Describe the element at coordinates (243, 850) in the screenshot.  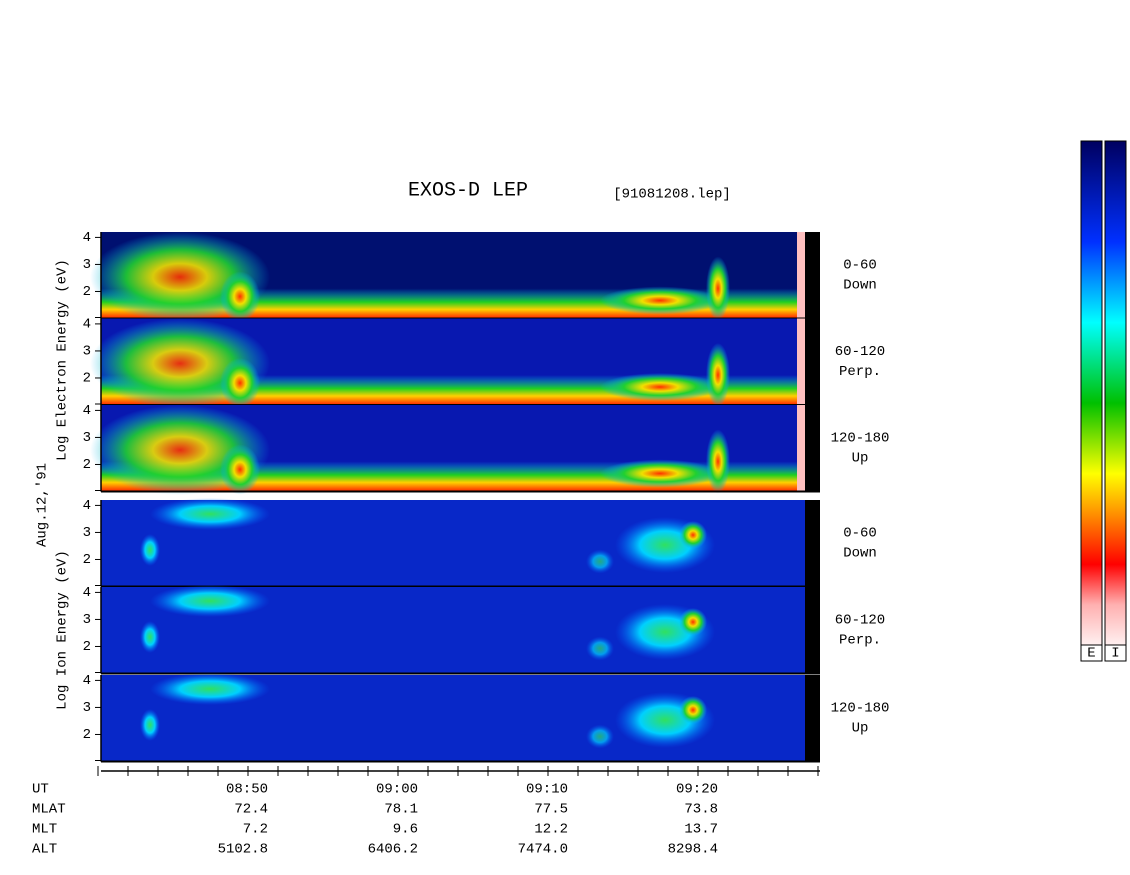
I see `orbit-value: 5102.8` at that location.